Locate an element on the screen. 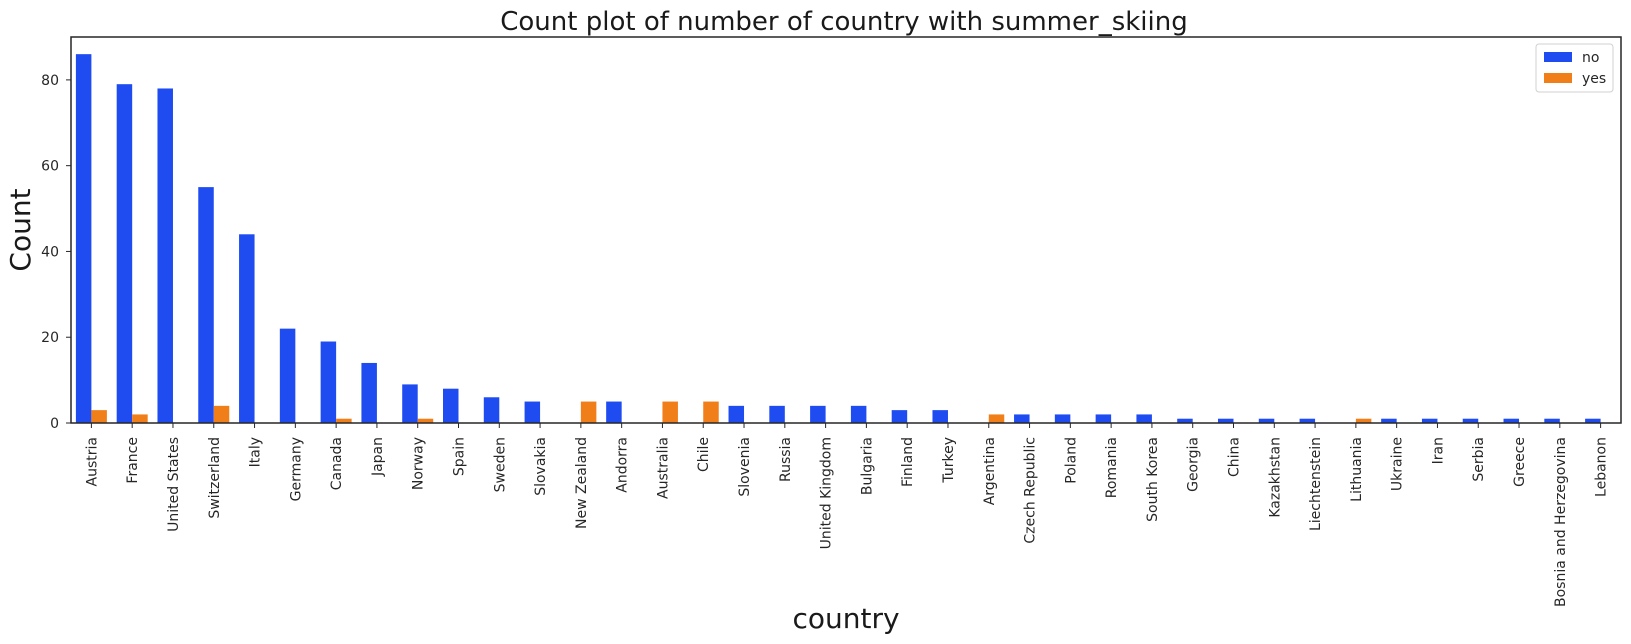 The height and width of the screenshot is (644, 1631). y-tick-label: 80 is located at coordinates (50, 81).